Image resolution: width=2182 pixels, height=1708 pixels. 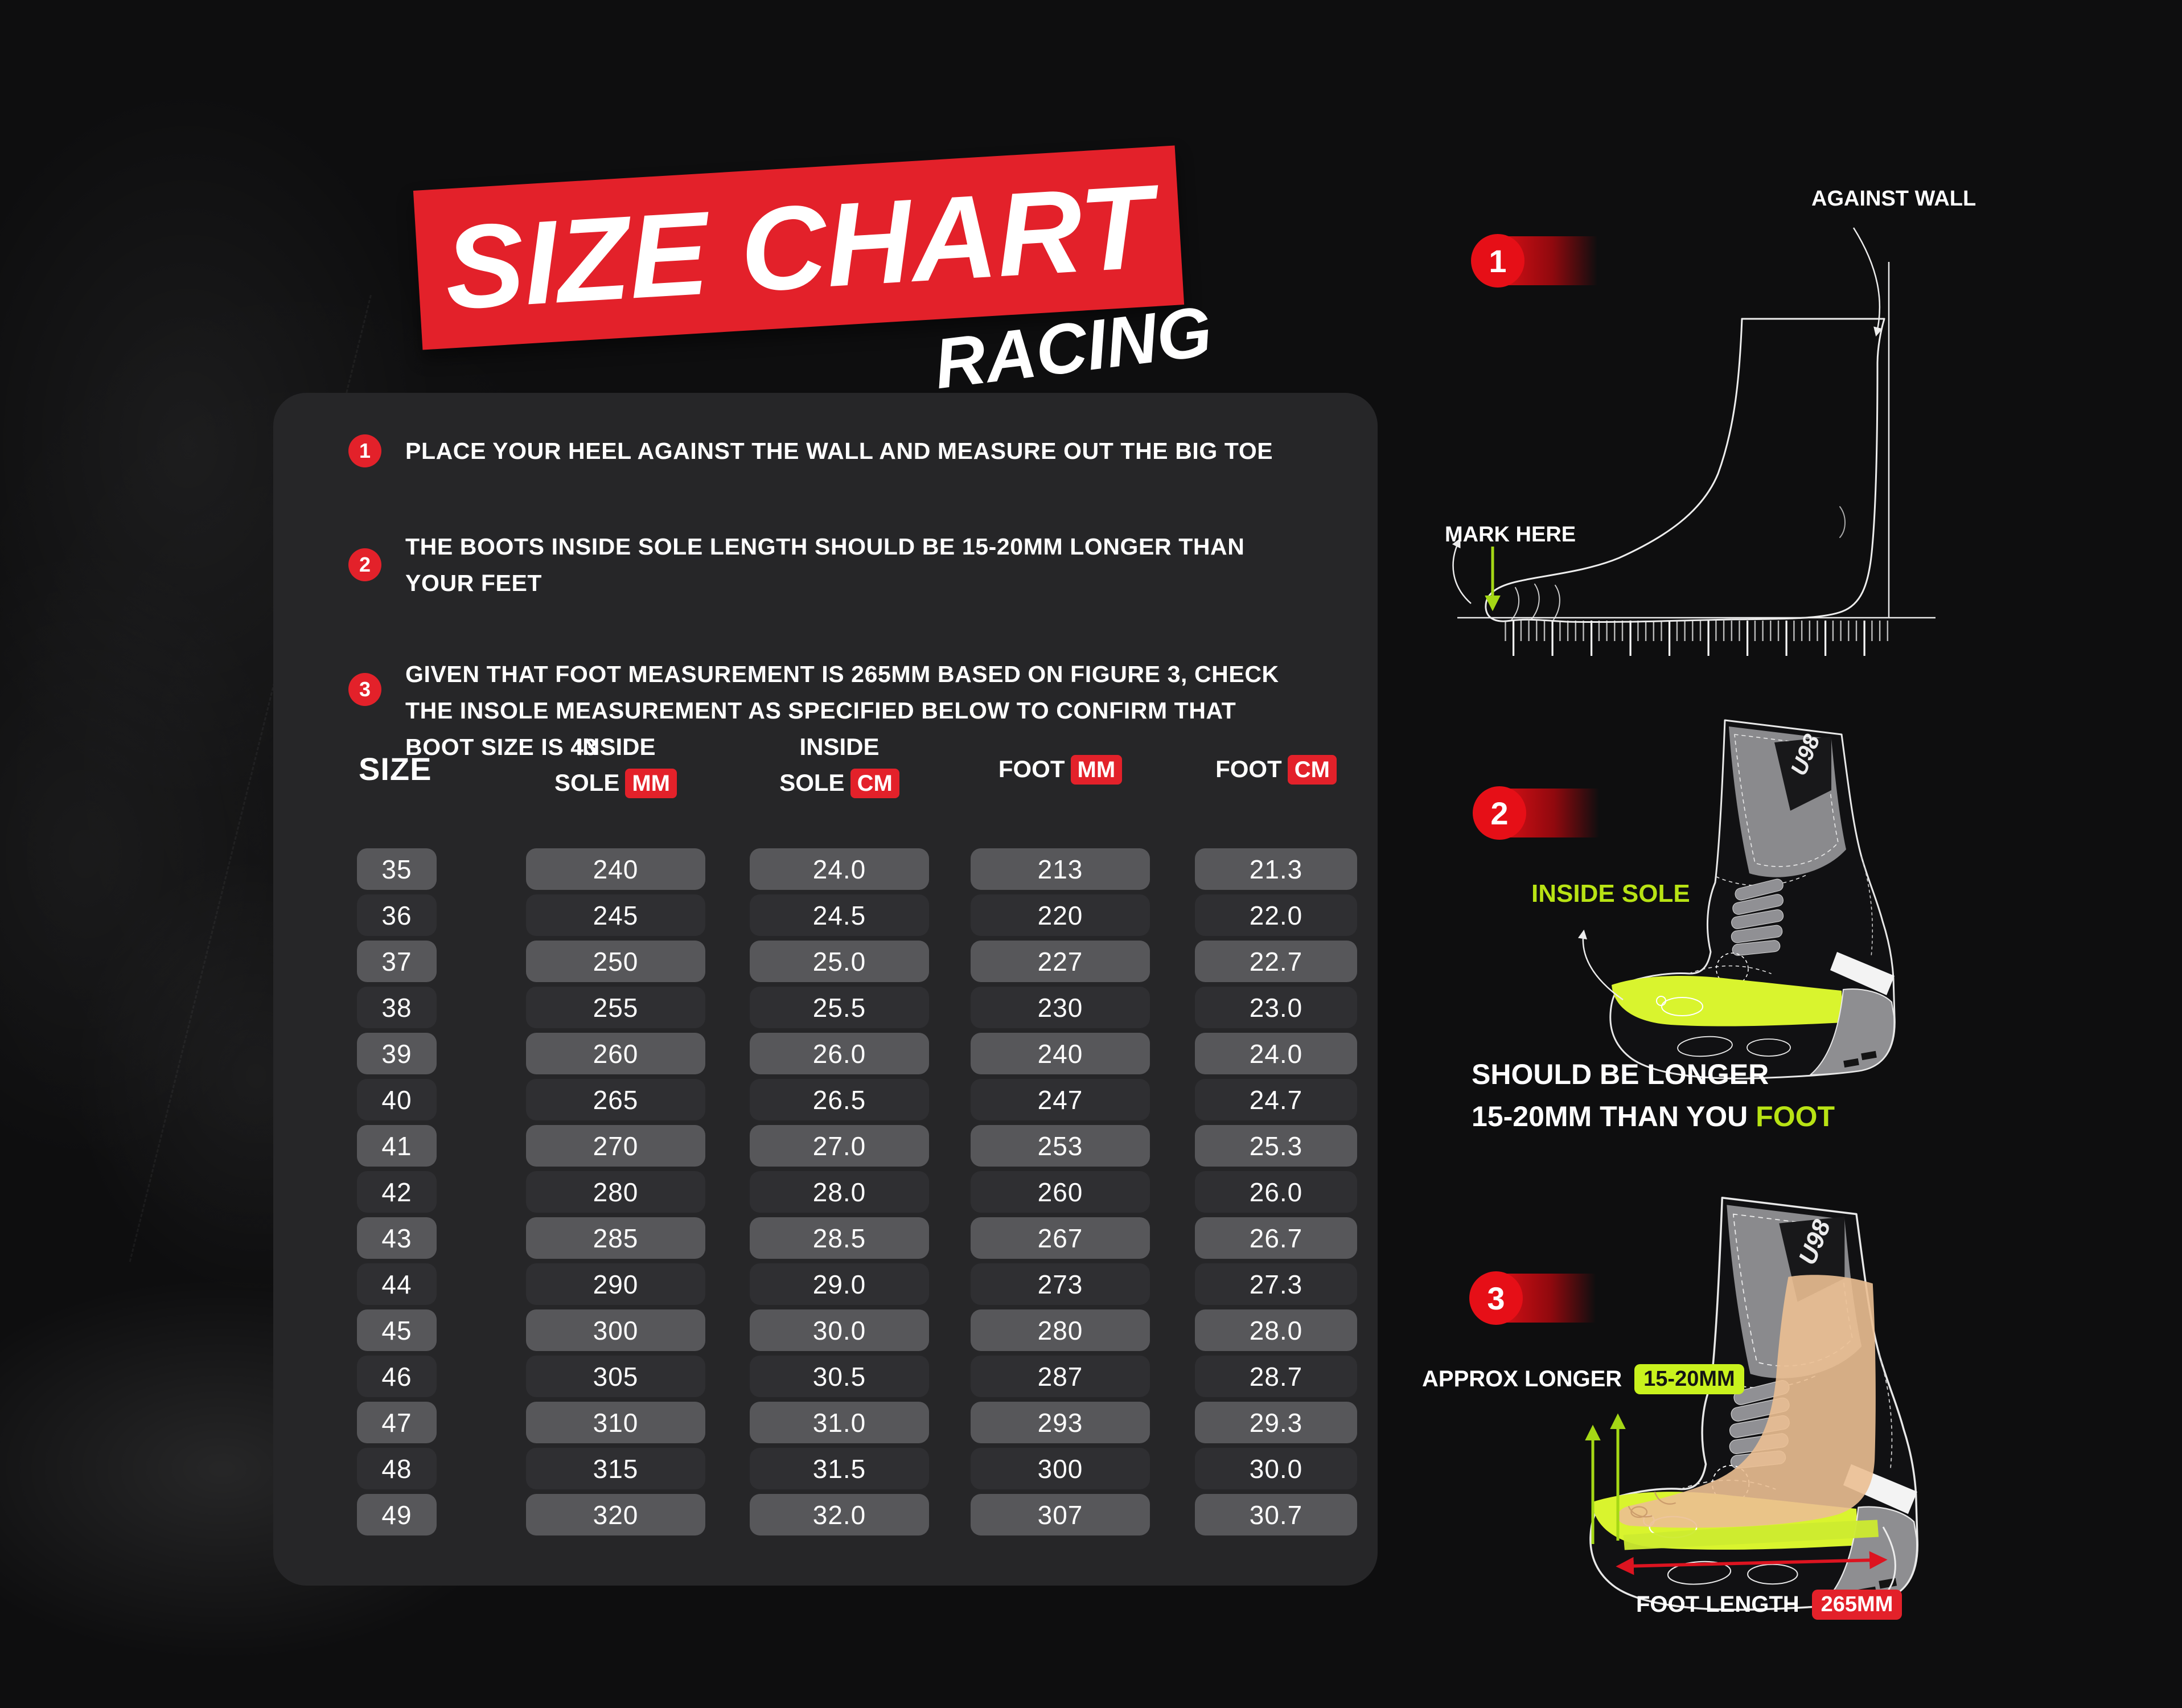 What do you see at coordinates (1276, 1284) in the screenshot?
I see `table-cell: 27.3` at bounding box center [1276, 1284].